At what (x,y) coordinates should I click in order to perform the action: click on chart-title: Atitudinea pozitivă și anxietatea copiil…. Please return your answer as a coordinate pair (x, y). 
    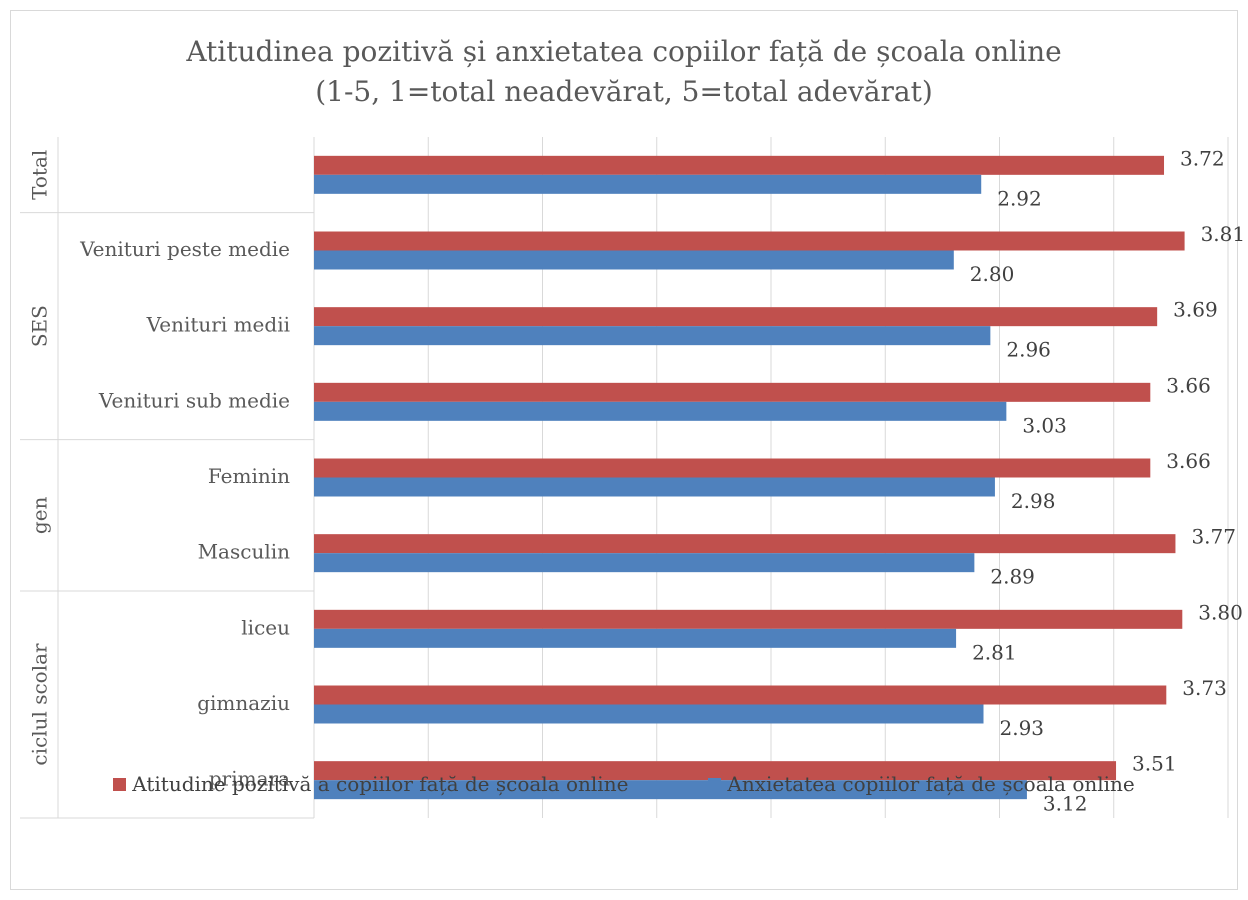
    Looking at the image, I should click on (624, 51).